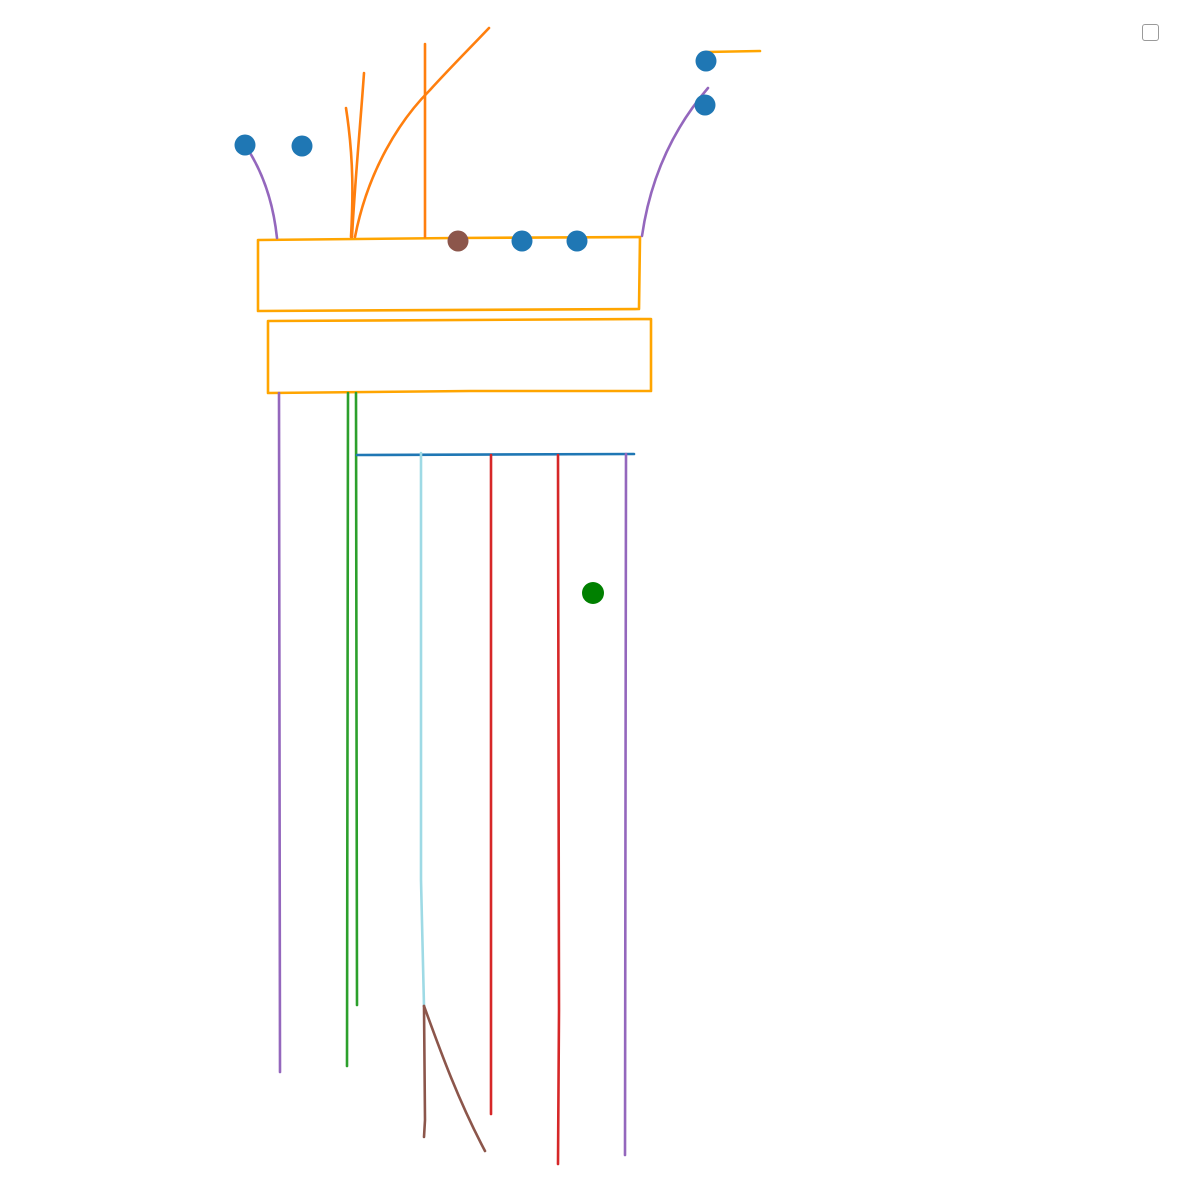 This screenshot has width=1185, height=1185. What do you see at coordinates (625, 804) in the screenshot?
I see `line-purple-right` at bounding box center [625, 804].